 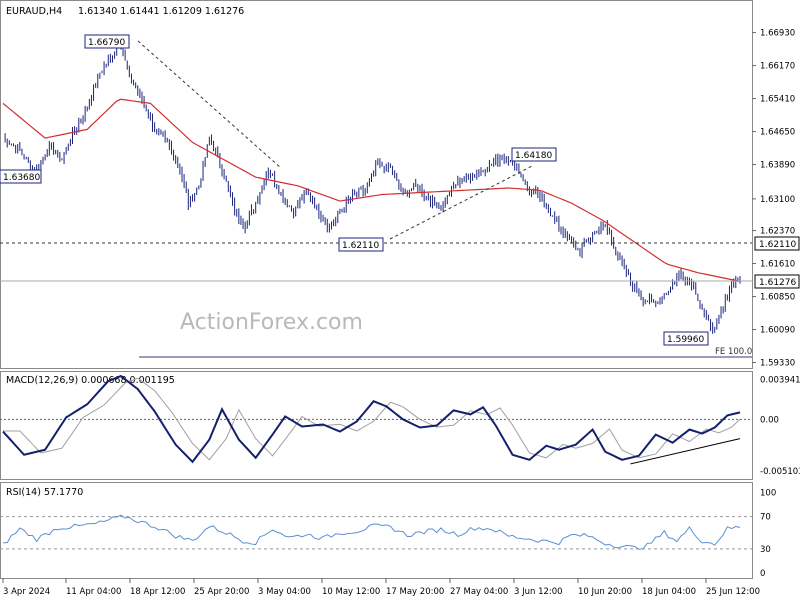 What do you see at coordinates (284, 592) in the screenshot?
I see `x-tick-label: 3 May 04:00` at bounding box center [284, 592].